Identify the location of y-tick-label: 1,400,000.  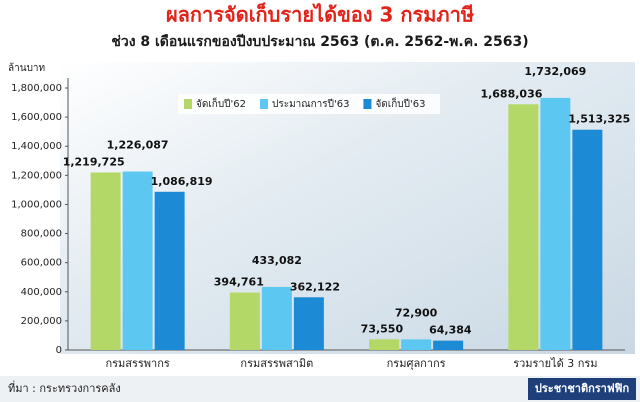
(36, 146).